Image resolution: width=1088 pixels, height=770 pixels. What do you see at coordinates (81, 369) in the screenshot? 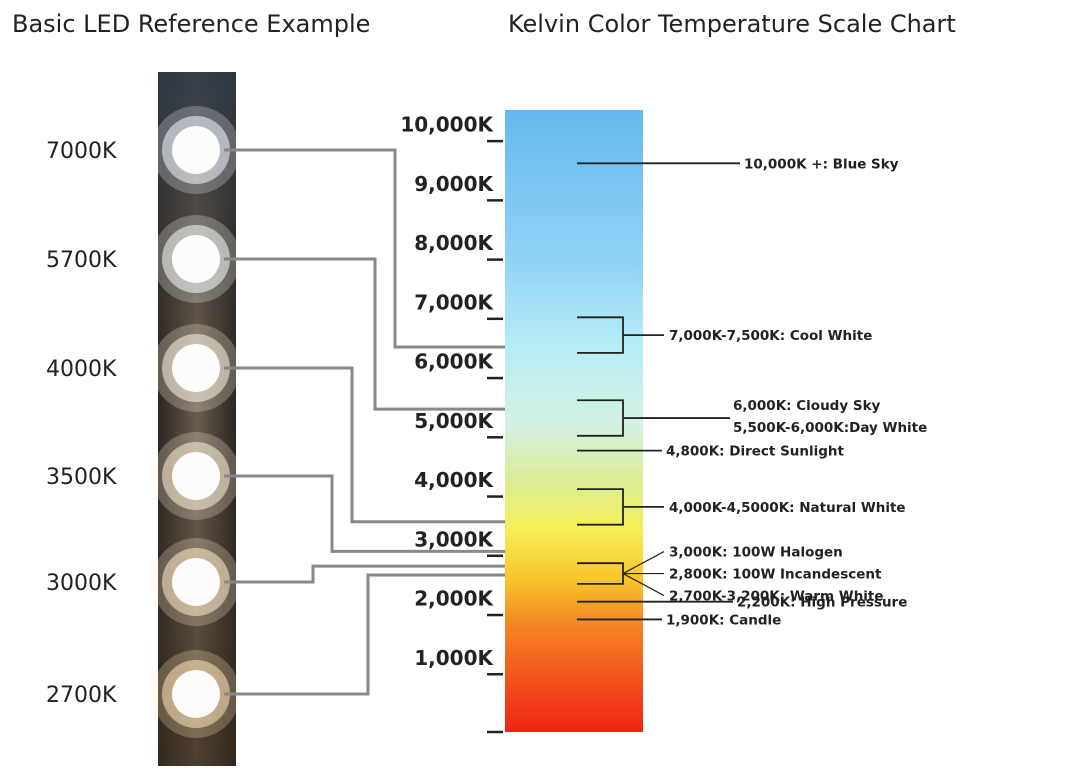
I see `led-label: 4000K` at bounding box center [81, 369].